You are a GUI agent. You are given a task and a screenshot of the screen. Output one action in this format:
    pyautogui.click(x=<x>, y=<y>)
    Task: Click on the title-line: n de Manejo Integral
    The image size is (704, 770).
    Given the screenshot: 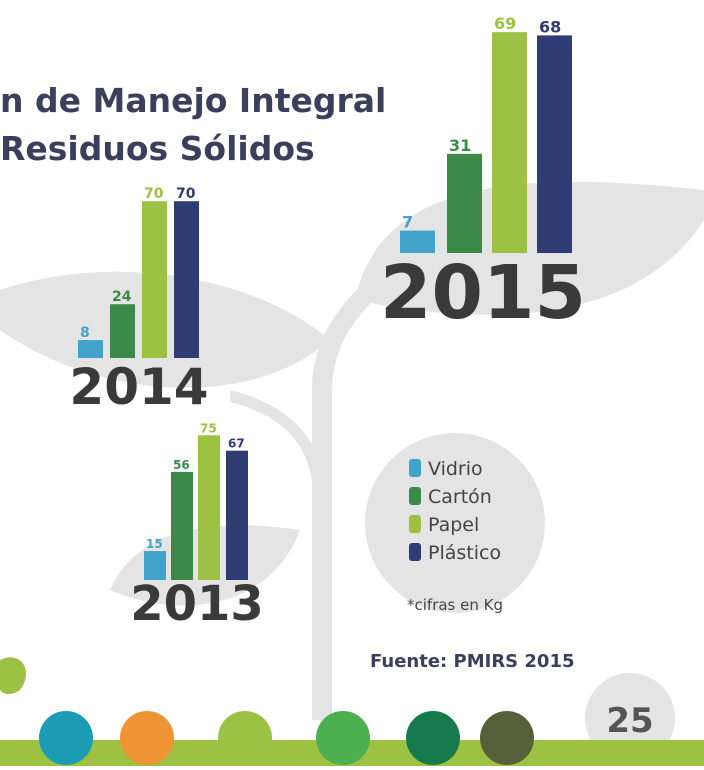 What is the action you would take?
    pyautogui.click(x=193, y=100)
    